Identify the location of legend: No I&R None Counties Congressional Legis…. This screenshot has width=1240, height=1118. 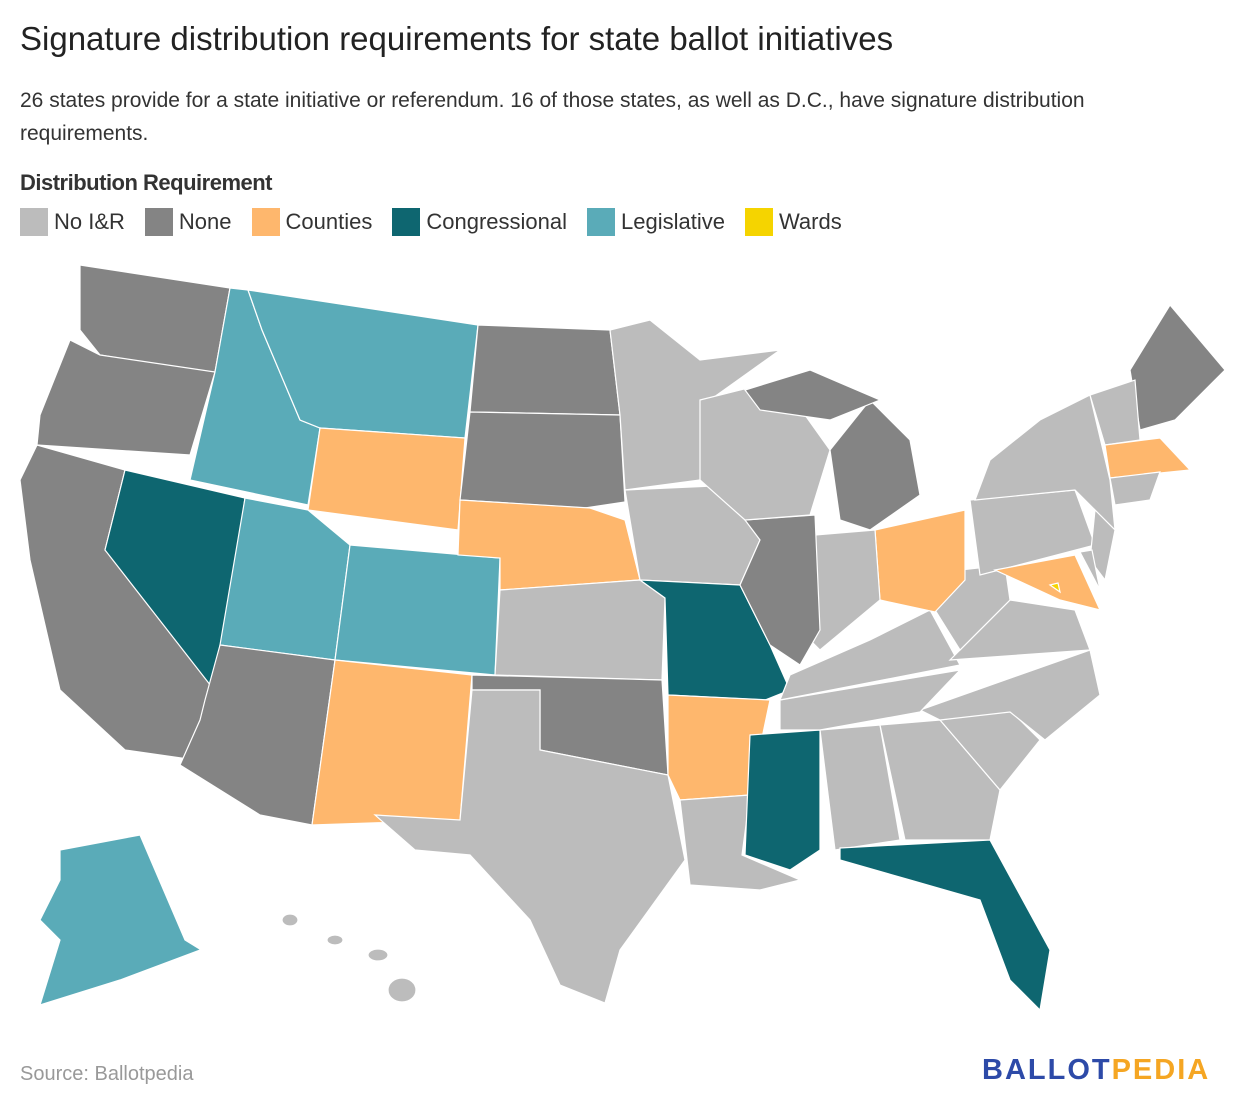
(431, 222).